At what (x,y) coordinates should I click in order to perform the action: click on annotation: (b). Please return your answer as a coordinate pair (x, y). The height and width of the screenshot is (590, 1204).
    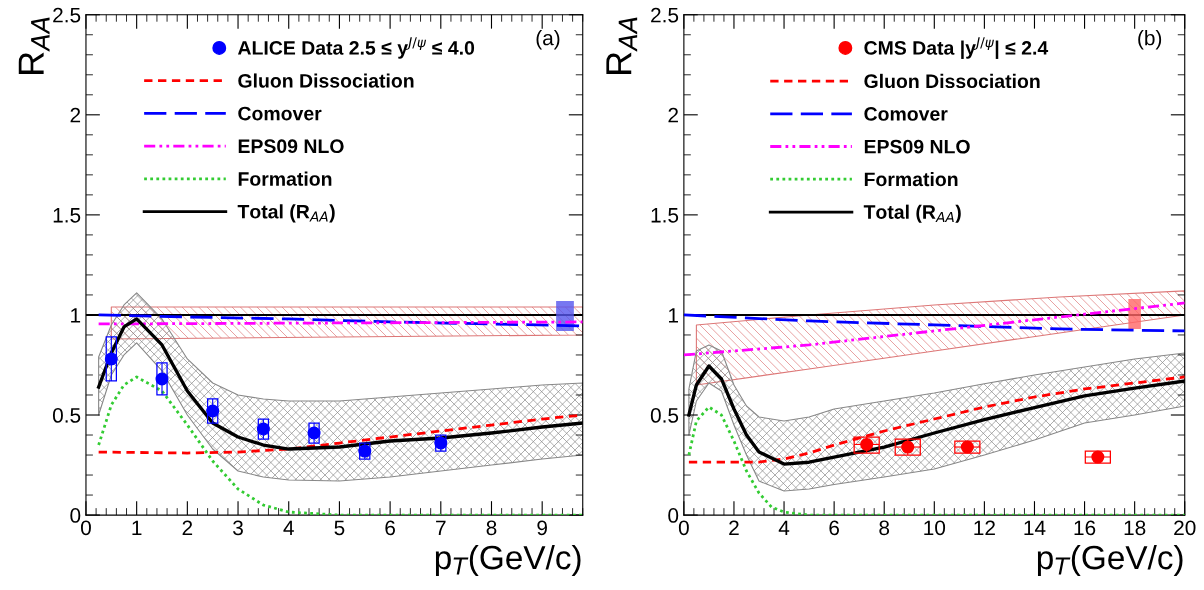
    Looking at the image, I should click on (1150, 40).